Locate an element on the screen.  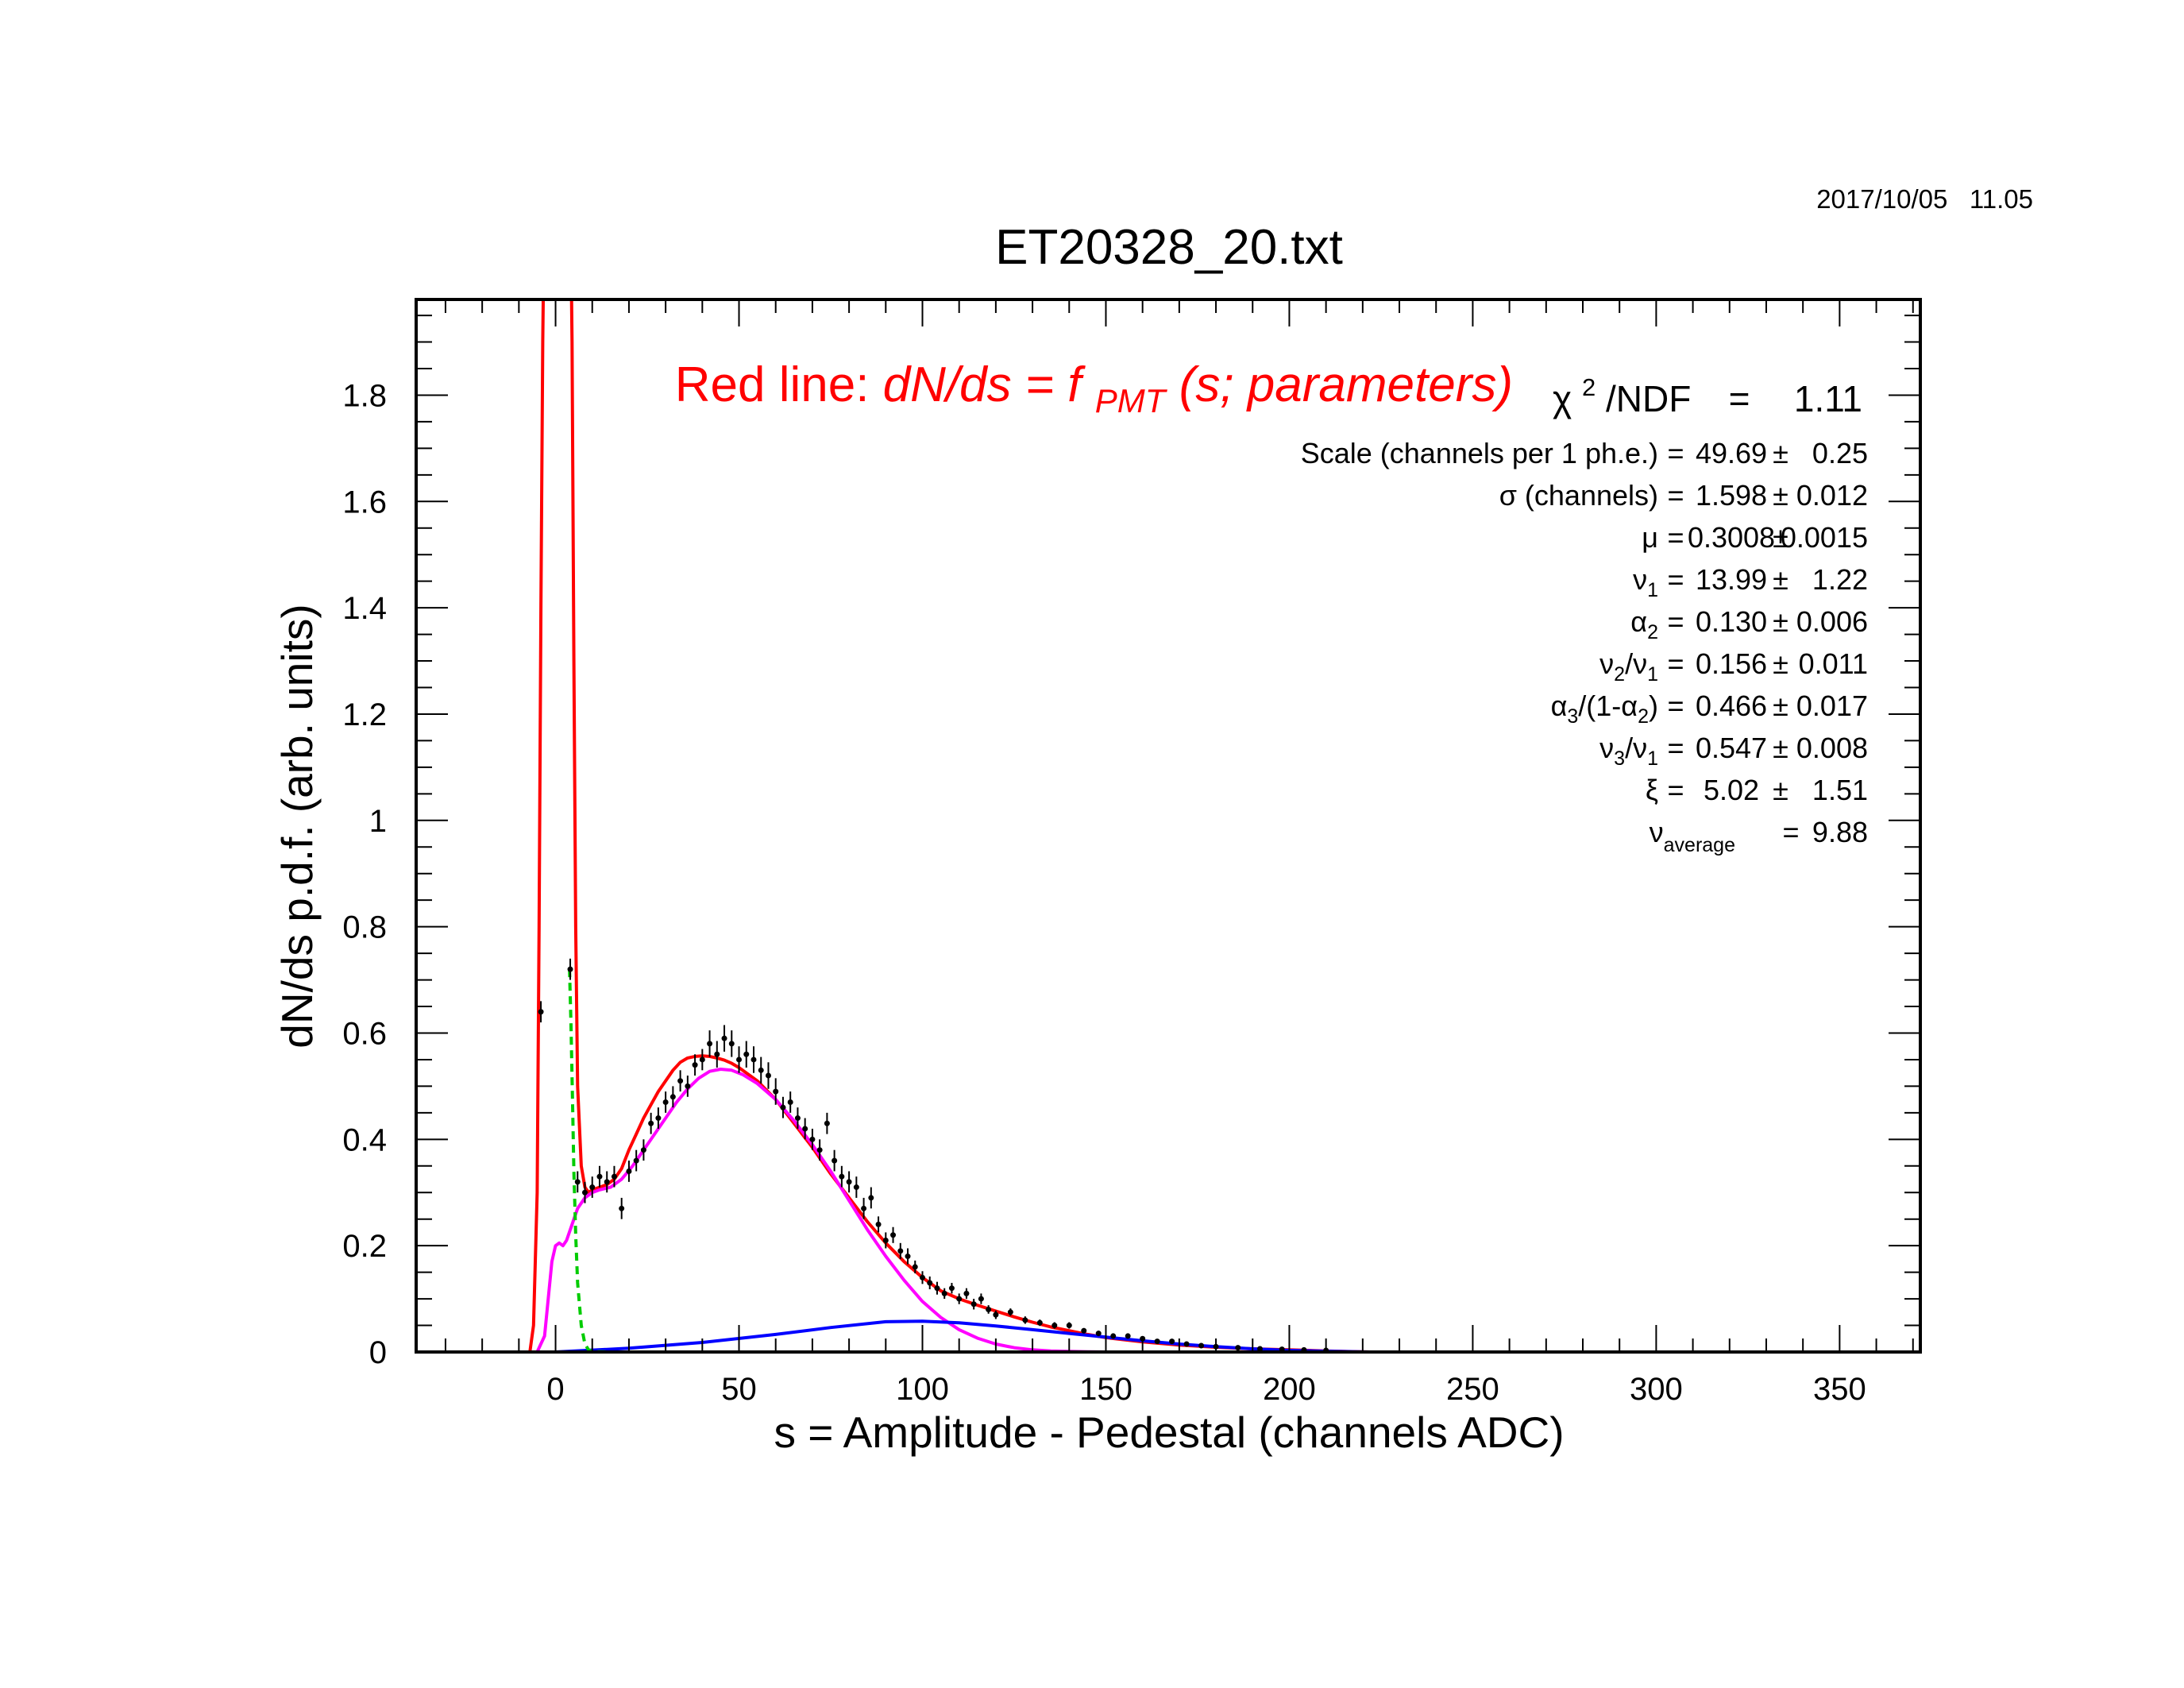
param-name: ν3/ν1 is located at coordinates (1628, 751).